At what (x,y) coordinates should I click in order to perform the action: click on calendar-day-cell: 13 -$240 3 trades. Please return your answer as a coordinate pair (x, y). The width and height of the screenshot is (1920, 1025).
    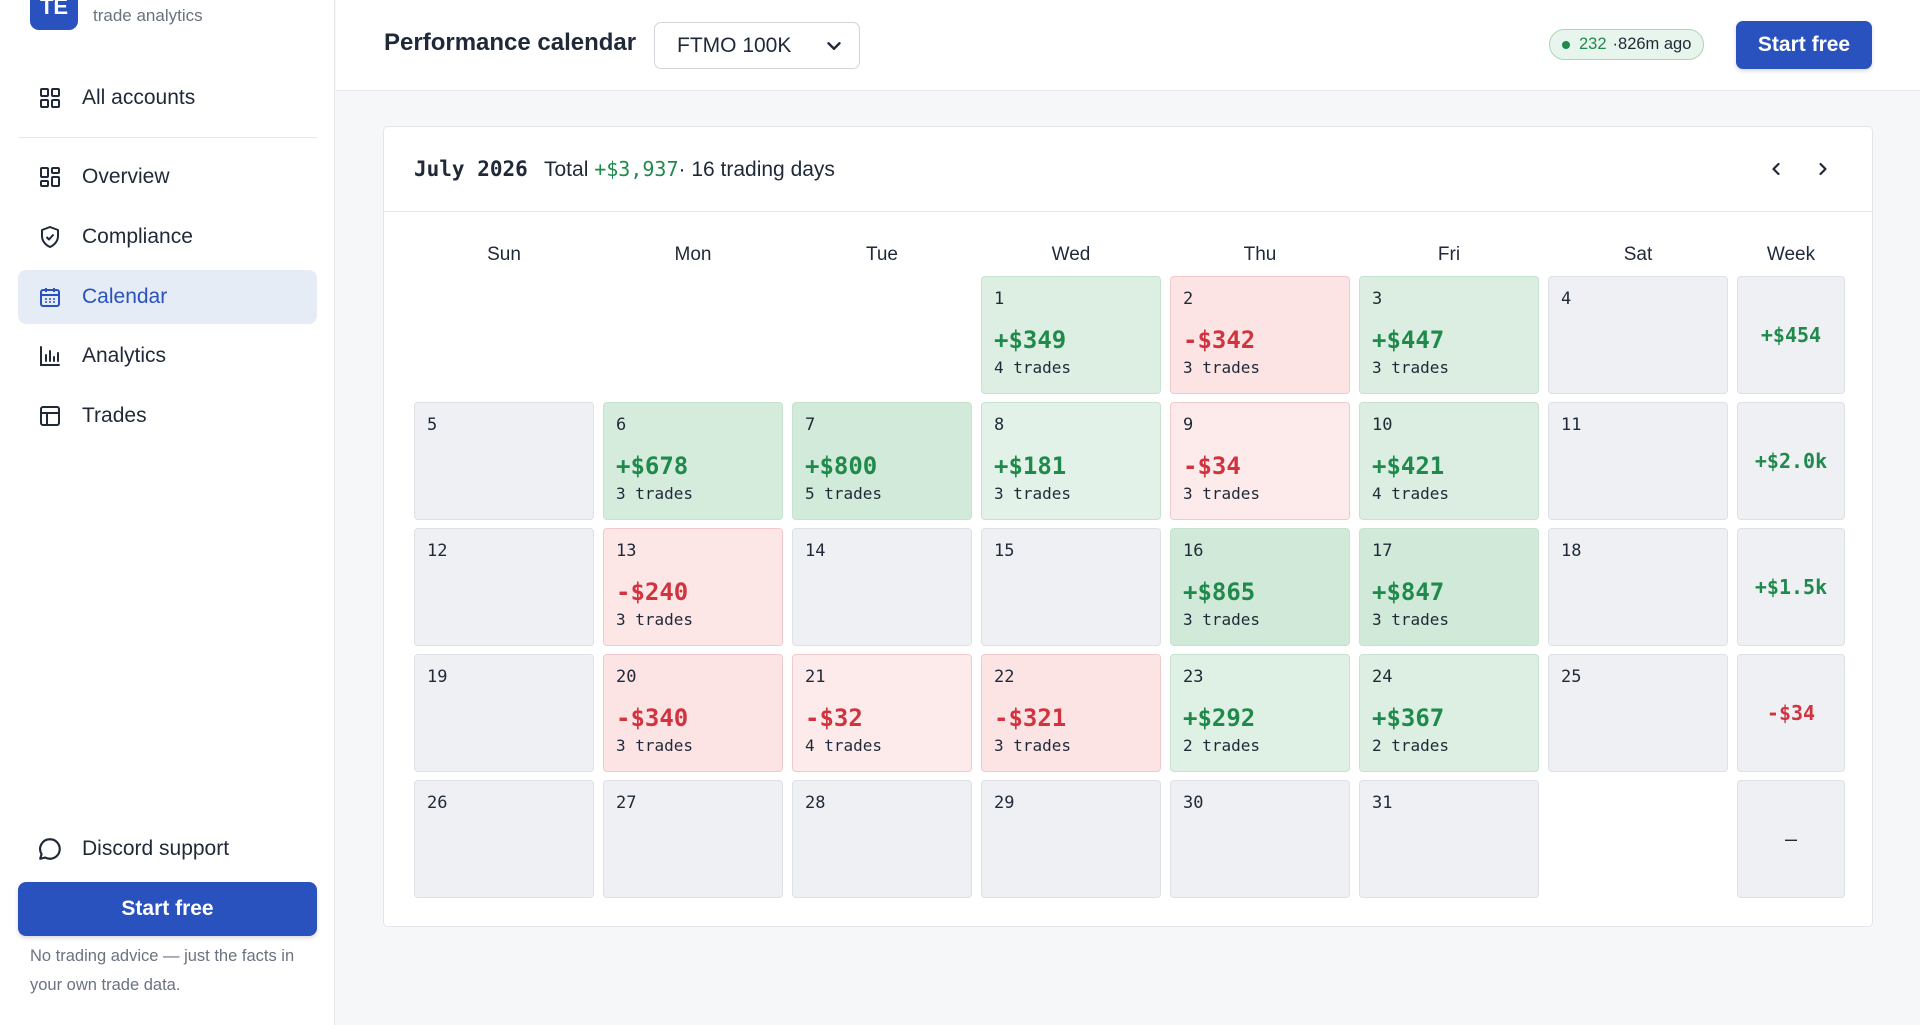
    Looking at the image, I should click on (693, 587).